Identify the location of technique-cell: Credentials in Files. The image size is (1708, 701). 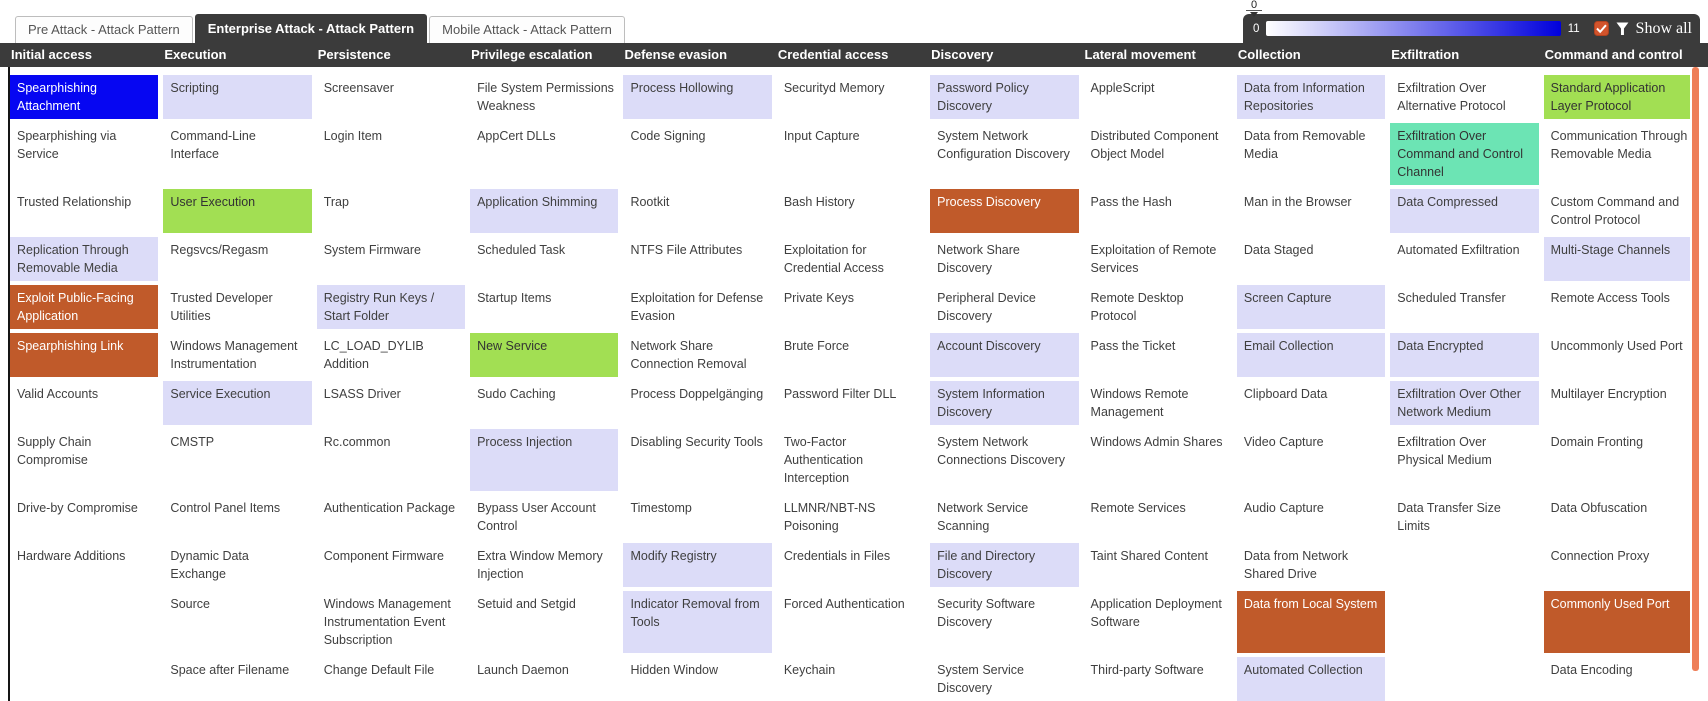
(837, 556).